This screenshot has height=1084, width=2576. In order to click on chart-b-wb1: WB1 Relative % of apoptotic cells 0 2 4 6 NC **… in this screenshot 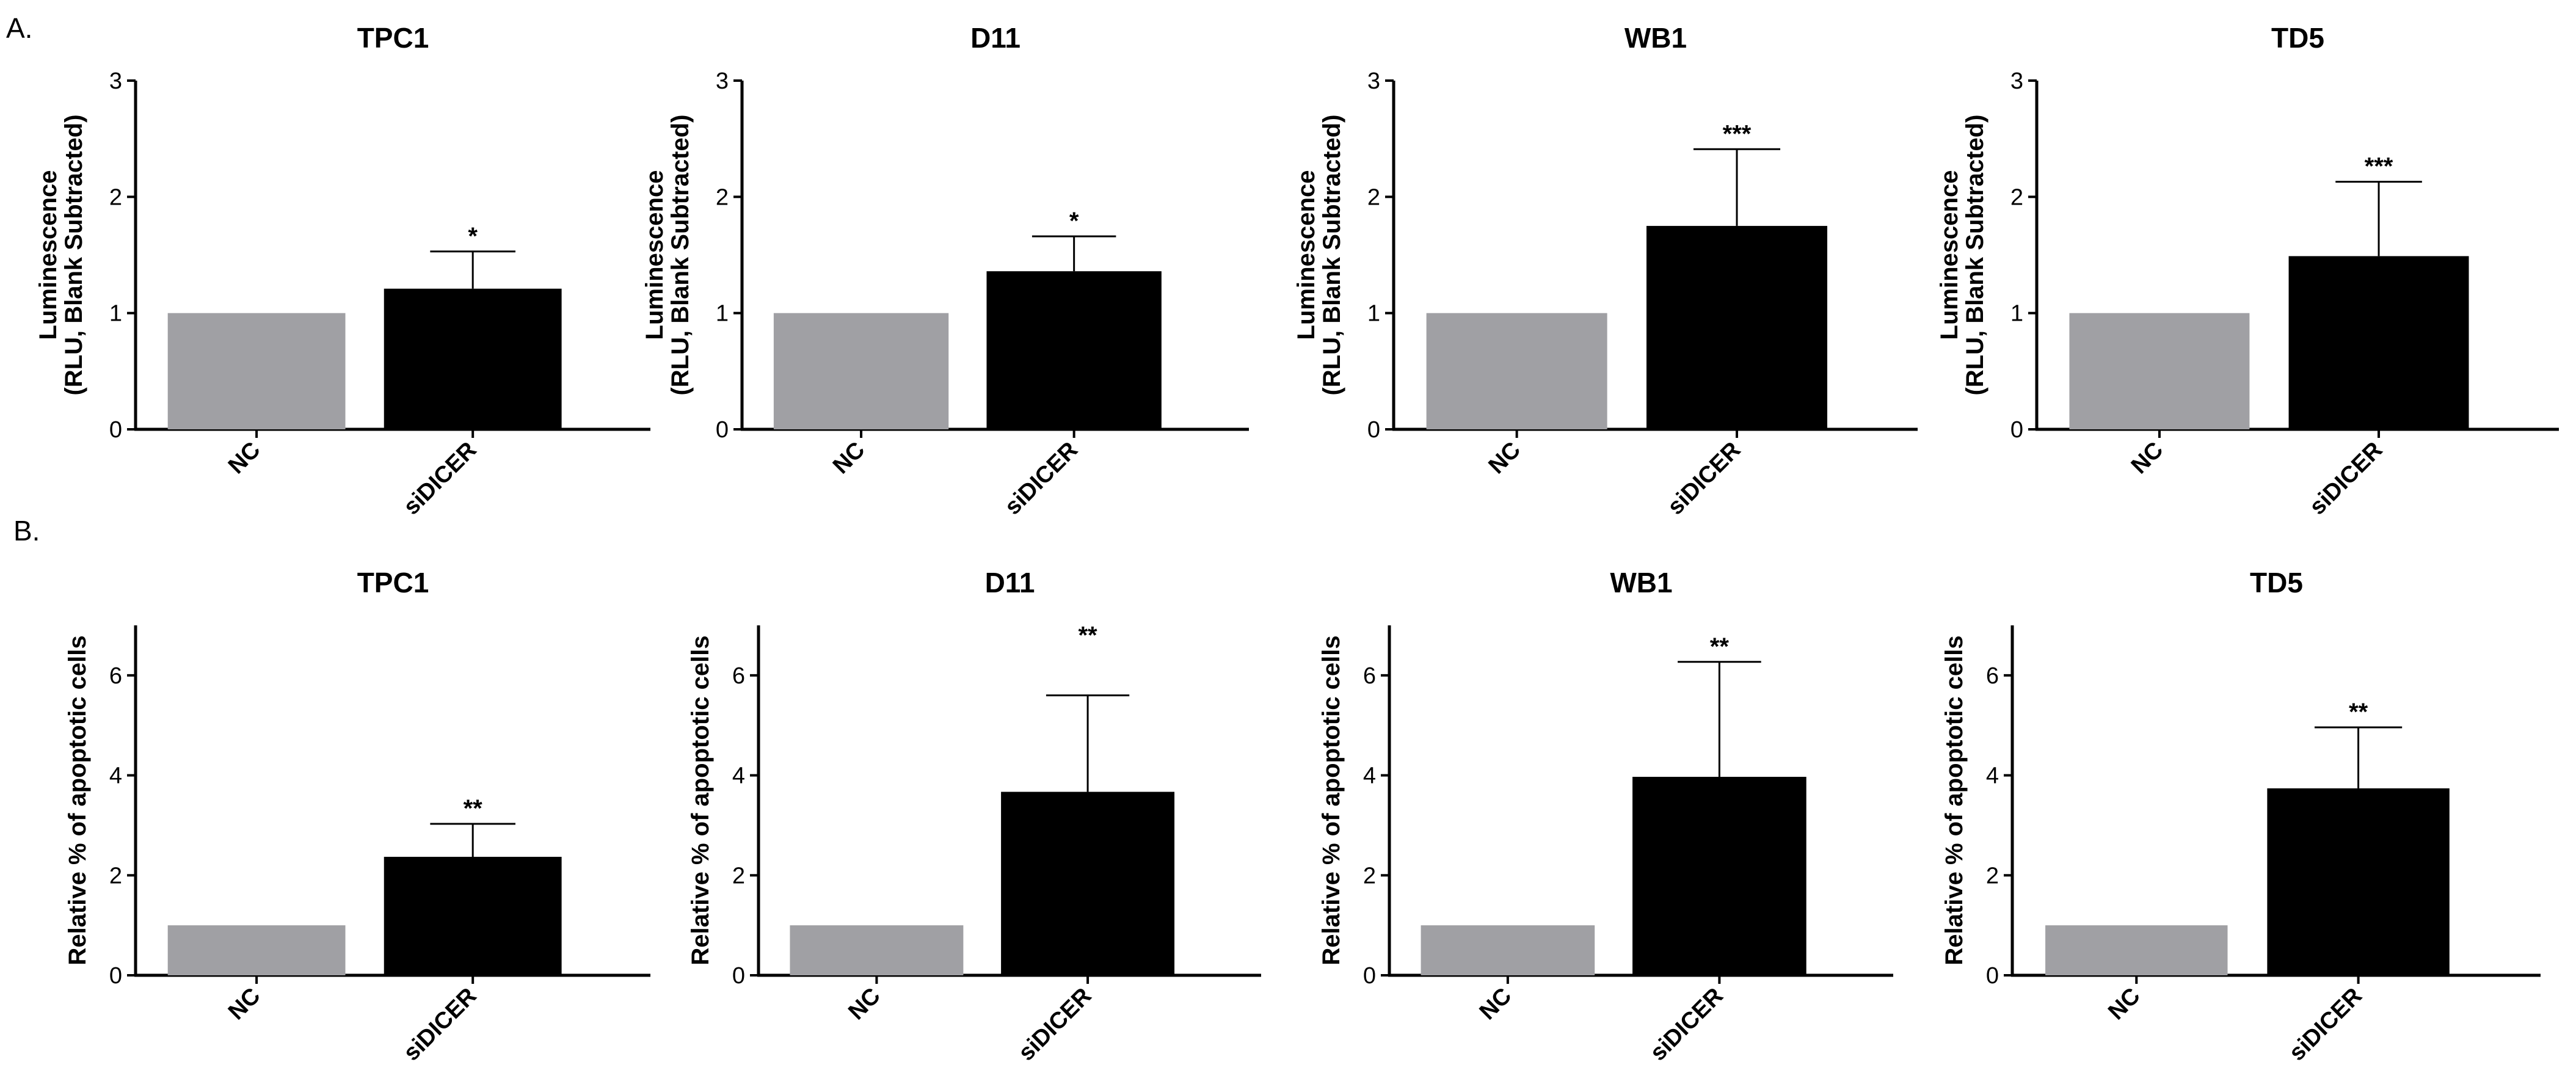, I will do `click(1606, 816)`.